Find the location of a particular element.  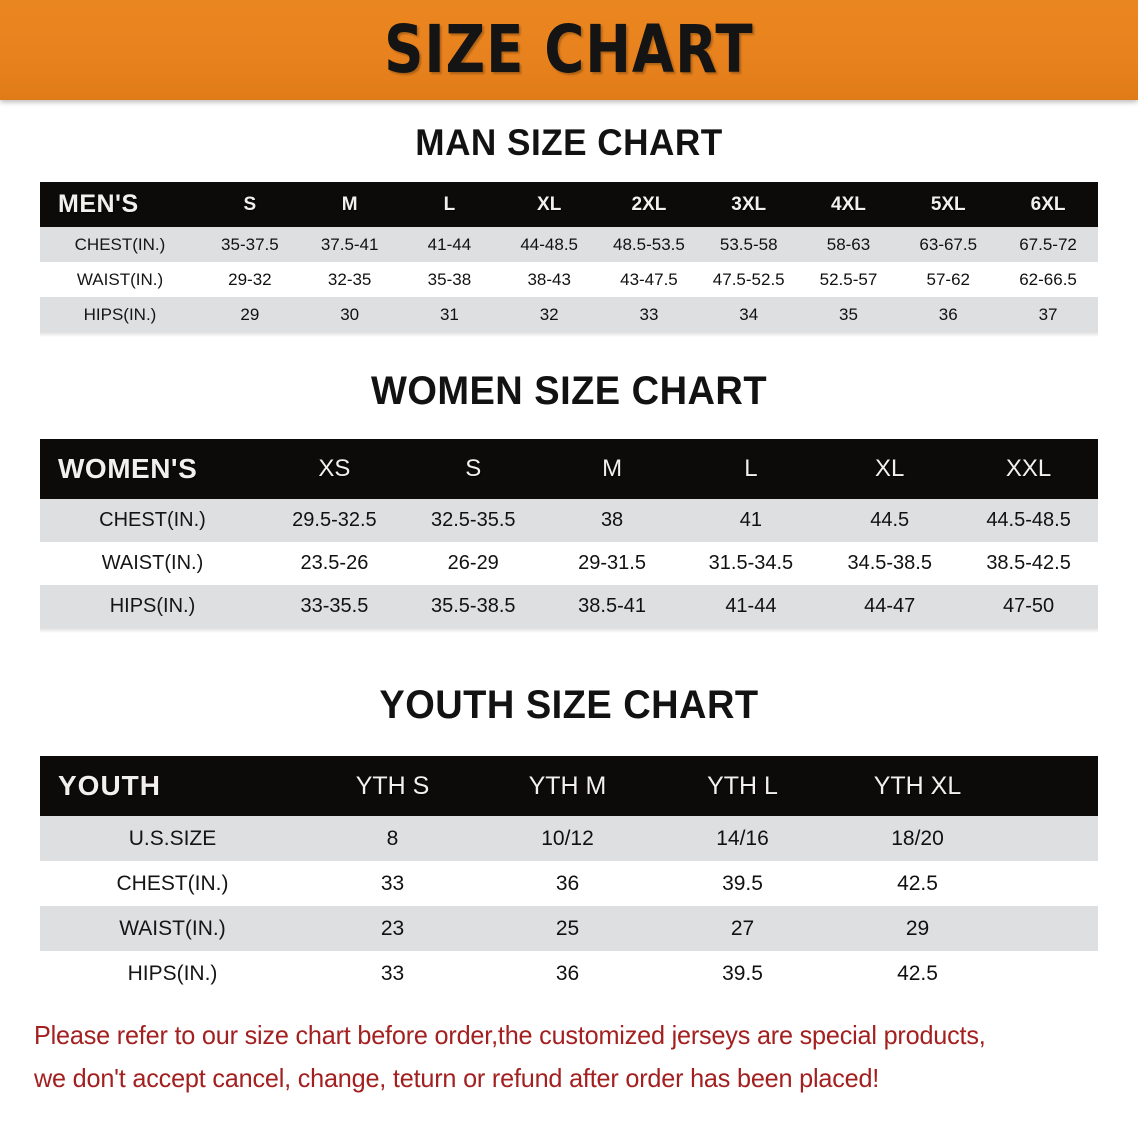

table-cell: 32.5-35.5 is located at coordinates (473, 520).